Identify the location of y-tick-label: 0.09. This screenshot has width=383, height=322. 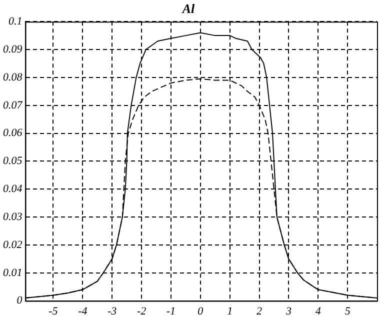
(13, 49).